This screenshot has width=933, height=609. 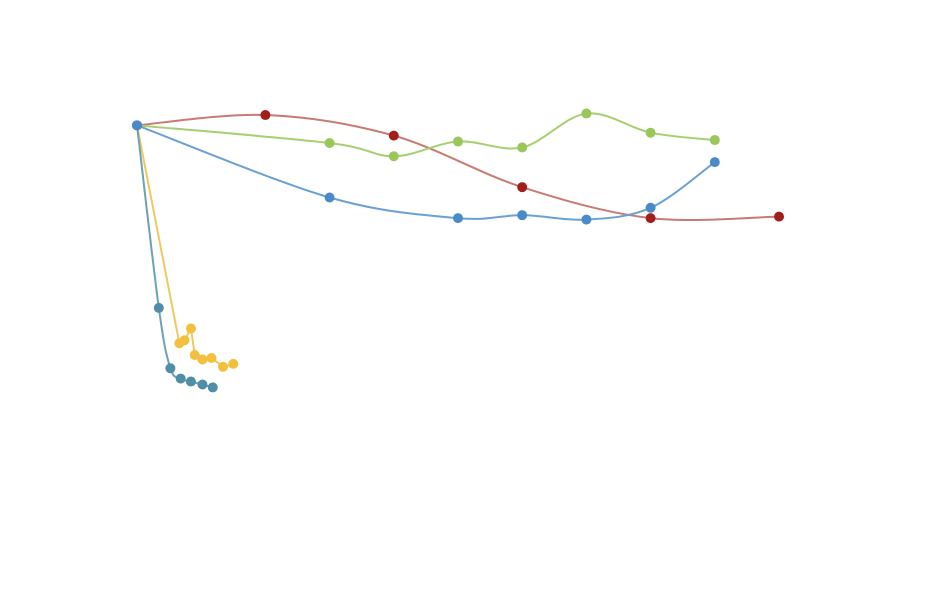 I want to click on series-5-line, so click(x=175, y=257).